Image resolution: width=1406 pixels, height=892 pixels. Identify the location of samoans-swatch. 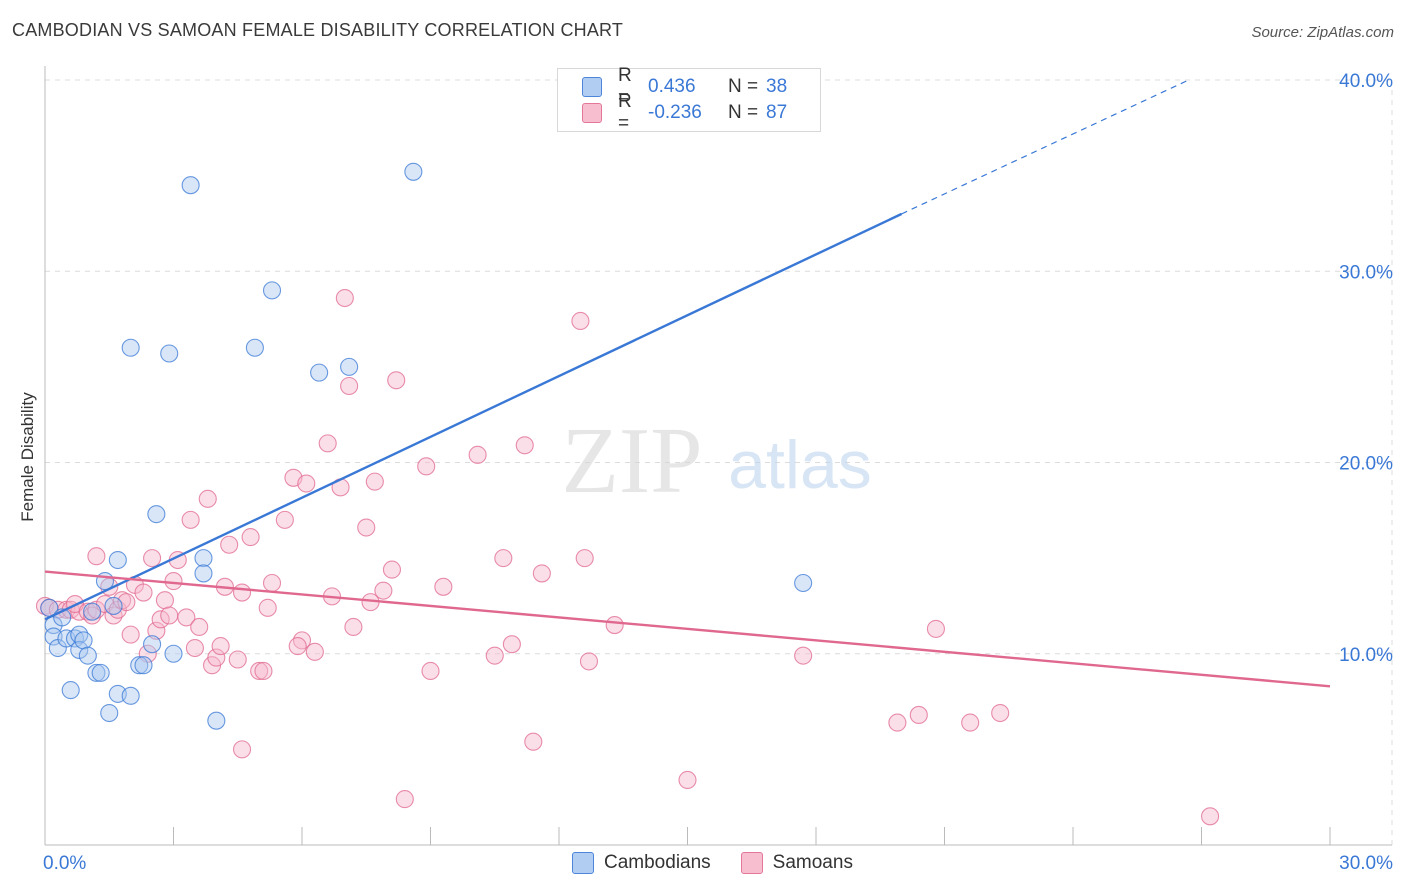
(751, 863).